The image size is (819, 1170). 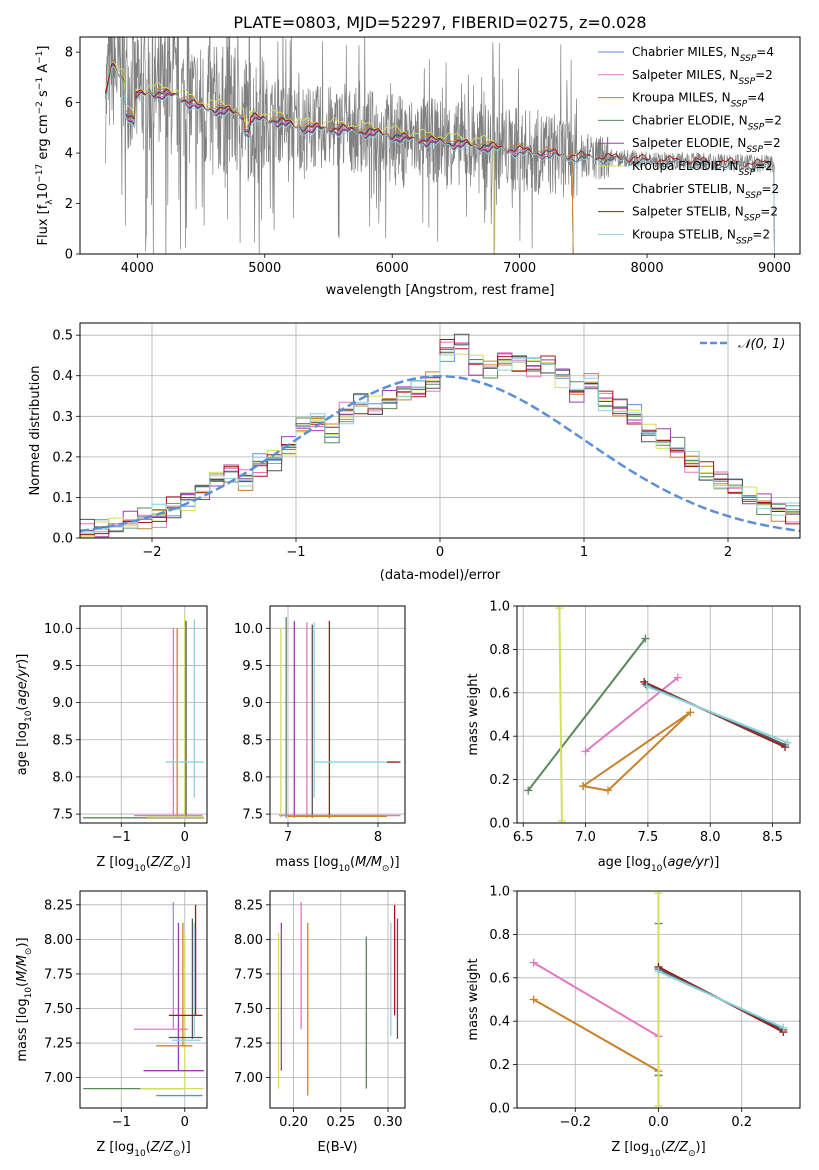 What do you see at coordinates (499, 978) in the screenshot?
I see `y-tick-label: 0.6` at bounding box center [499, 978].